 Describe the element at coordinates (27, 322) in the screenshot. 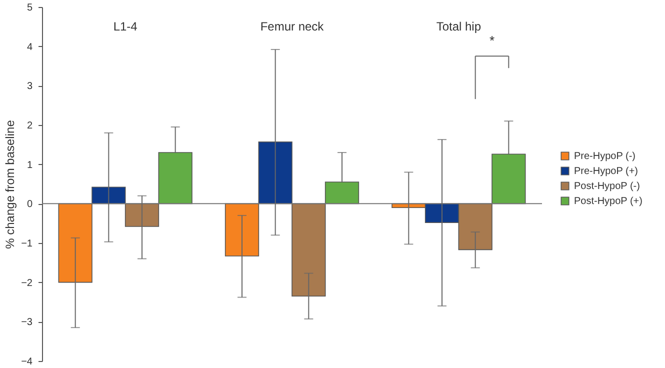

I see `y-tick-label: −3` at that location.